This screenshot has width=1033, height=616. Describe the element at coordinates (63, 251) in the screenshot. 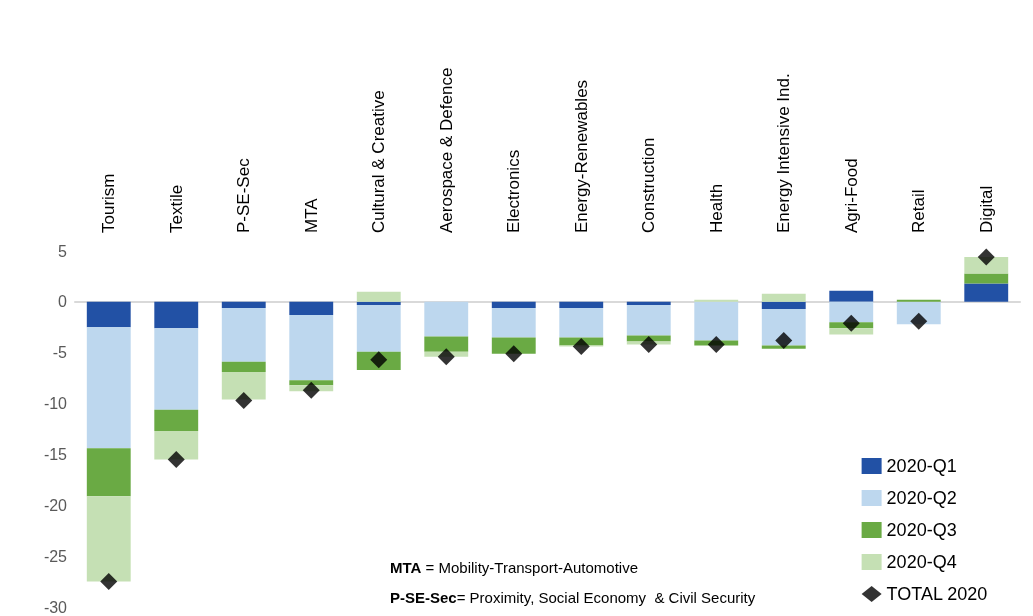

I see `y-tick-label: 5` at that location.